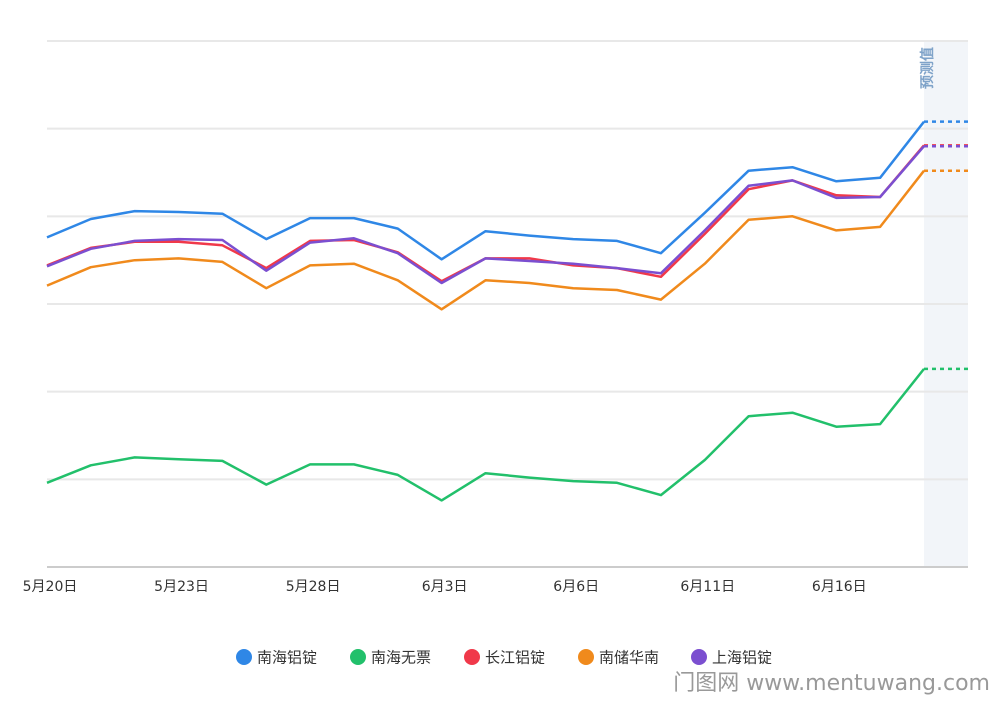  What do you see at coordinates (445, 587) in the screenshot?
I see `x-tick-label: 6月3日` at bounding box center [445, 587].